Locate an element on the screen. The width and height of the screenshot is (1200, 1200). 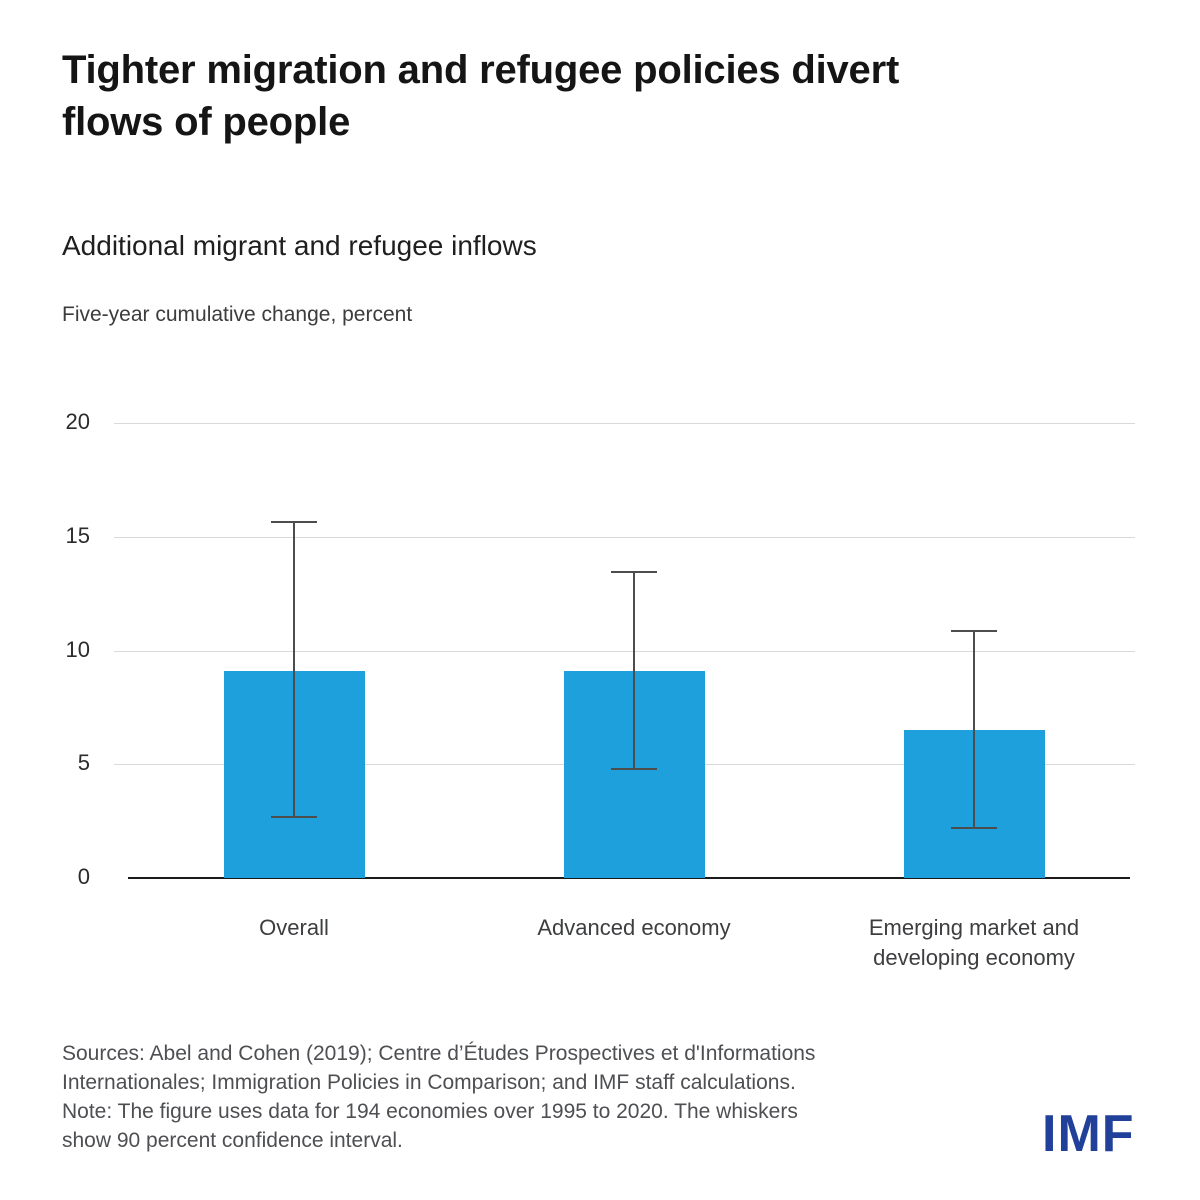
y-tick-label: 10 is located at coordinates (77, 649).